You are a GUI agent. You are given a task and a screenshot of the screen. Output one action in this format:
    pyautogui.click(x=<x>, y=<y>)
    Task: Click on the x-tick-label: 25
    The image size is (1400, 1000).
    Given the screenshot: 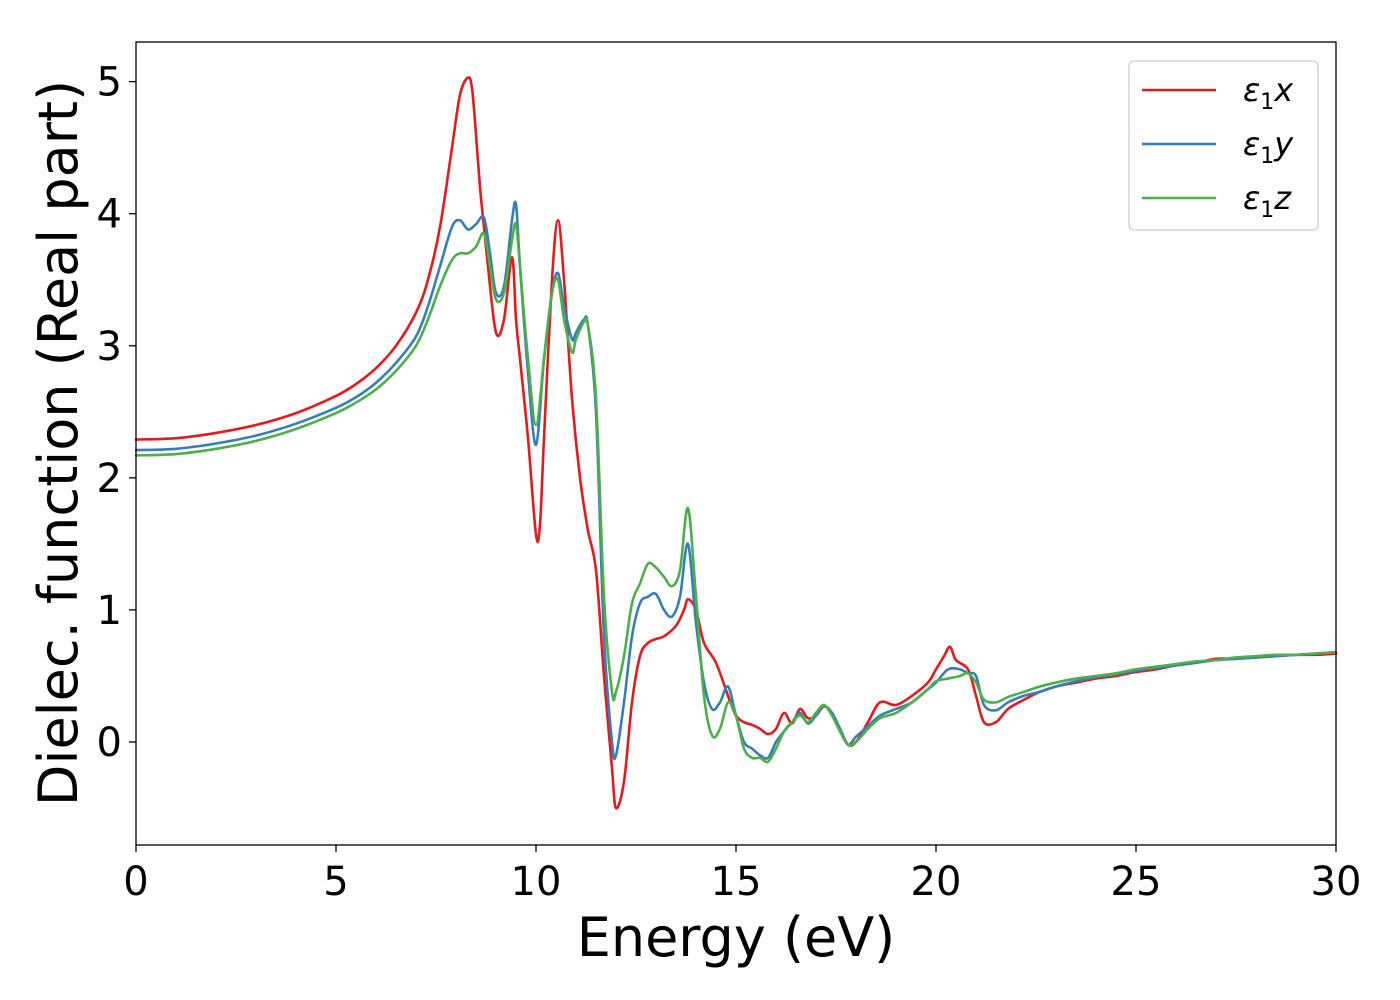 What is the action you would take?
    pyautogui.click(x=1136, y=882)
    